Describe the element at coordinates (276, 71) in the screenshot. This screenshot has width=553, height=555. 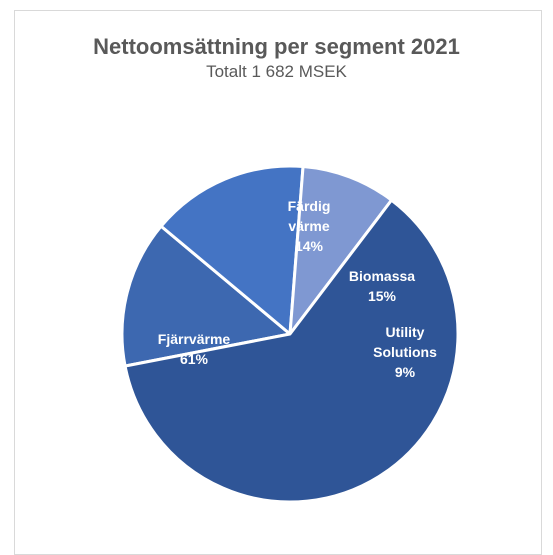
I see `chart-subtitle: Totalt 1 682 MSEK` at that location.